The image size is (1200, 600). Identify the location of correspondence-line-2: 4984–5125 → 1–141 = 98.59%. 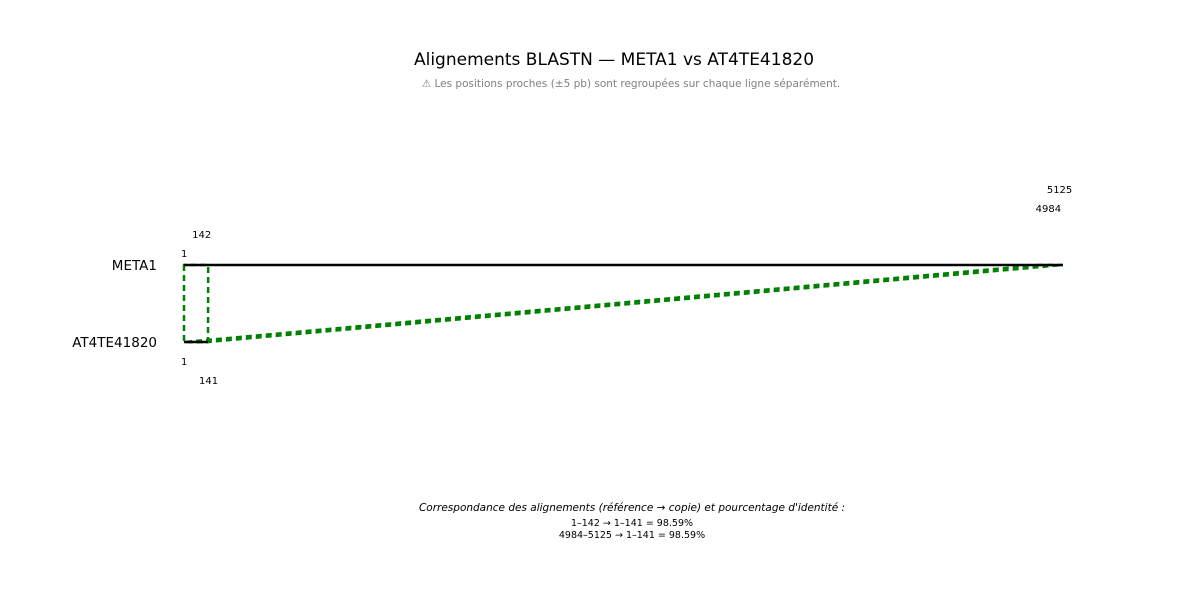
(632, 535).